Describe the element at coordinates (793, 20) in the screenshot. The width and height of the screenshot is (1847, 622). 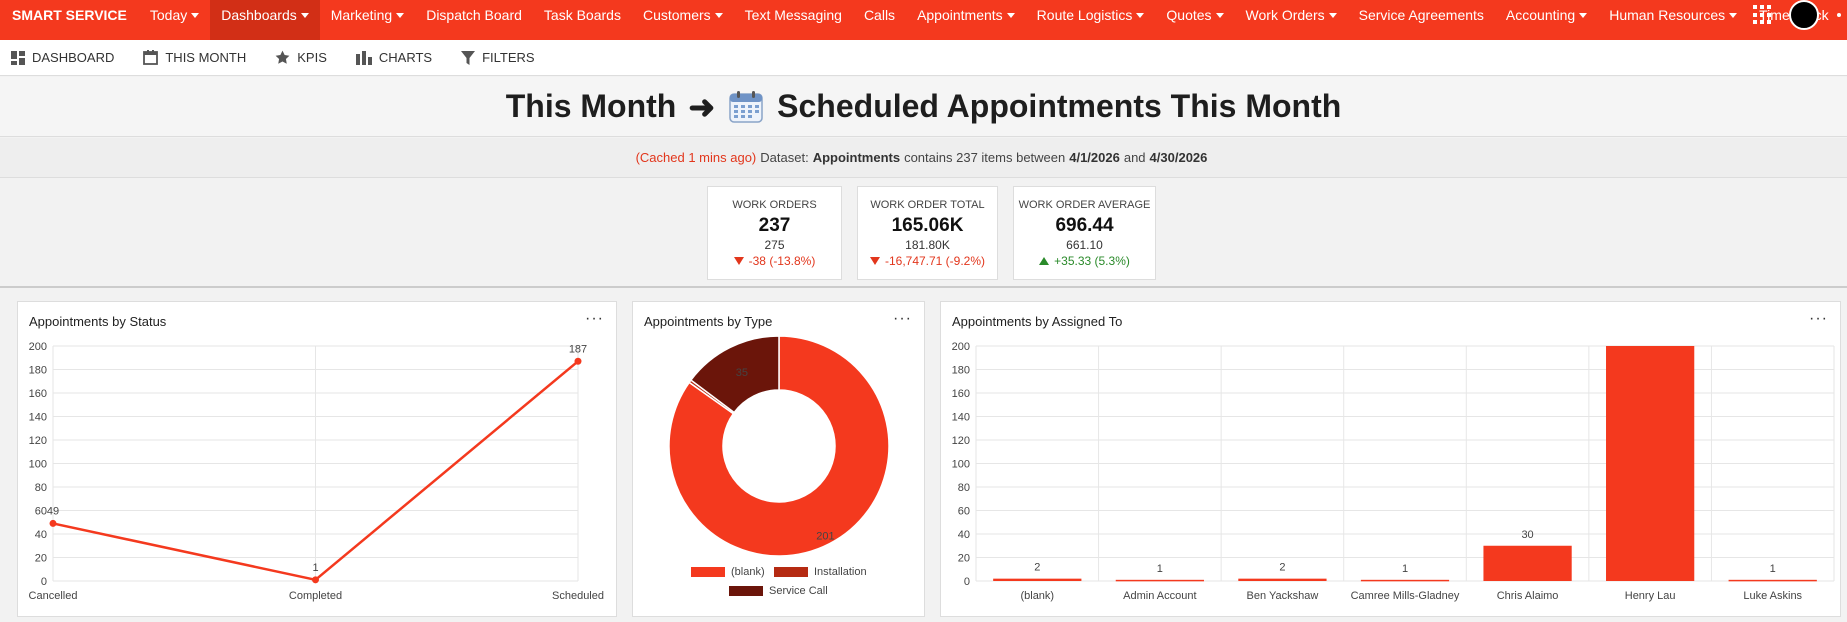
I see `nav-item-text-messaging: Text Messaging` at that location.